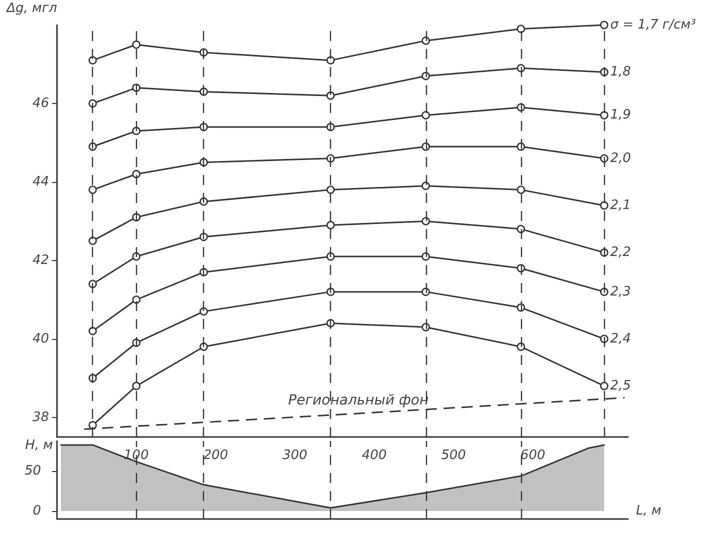 The image size is (718, 557). Describe the element at coordinates (40, 103) in the screenshot. I see `y-tick-label: 46` at that location.